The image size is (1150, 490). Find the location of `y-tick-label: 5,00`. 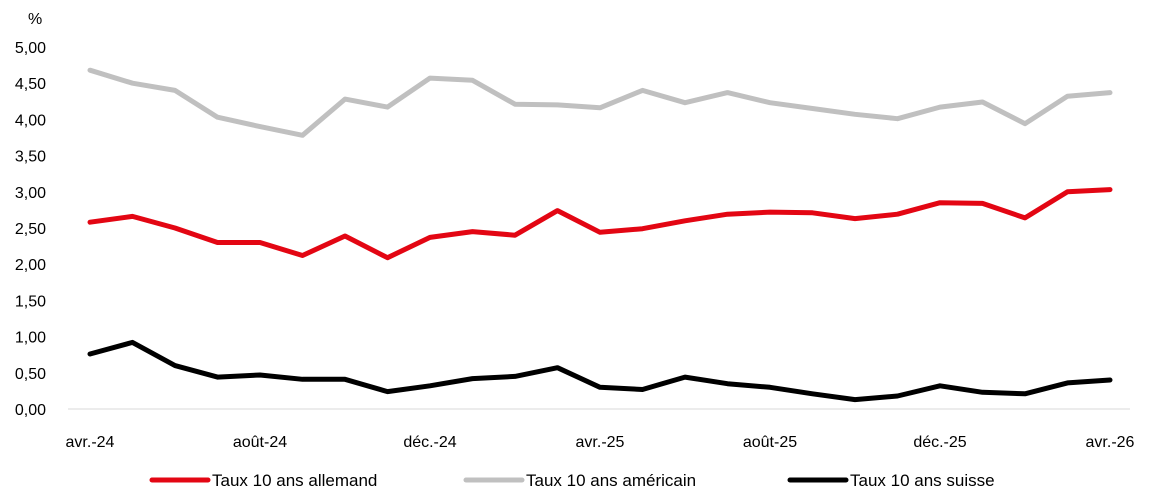

y-tick-label: 5,00 is located at coordinates (30, 48).